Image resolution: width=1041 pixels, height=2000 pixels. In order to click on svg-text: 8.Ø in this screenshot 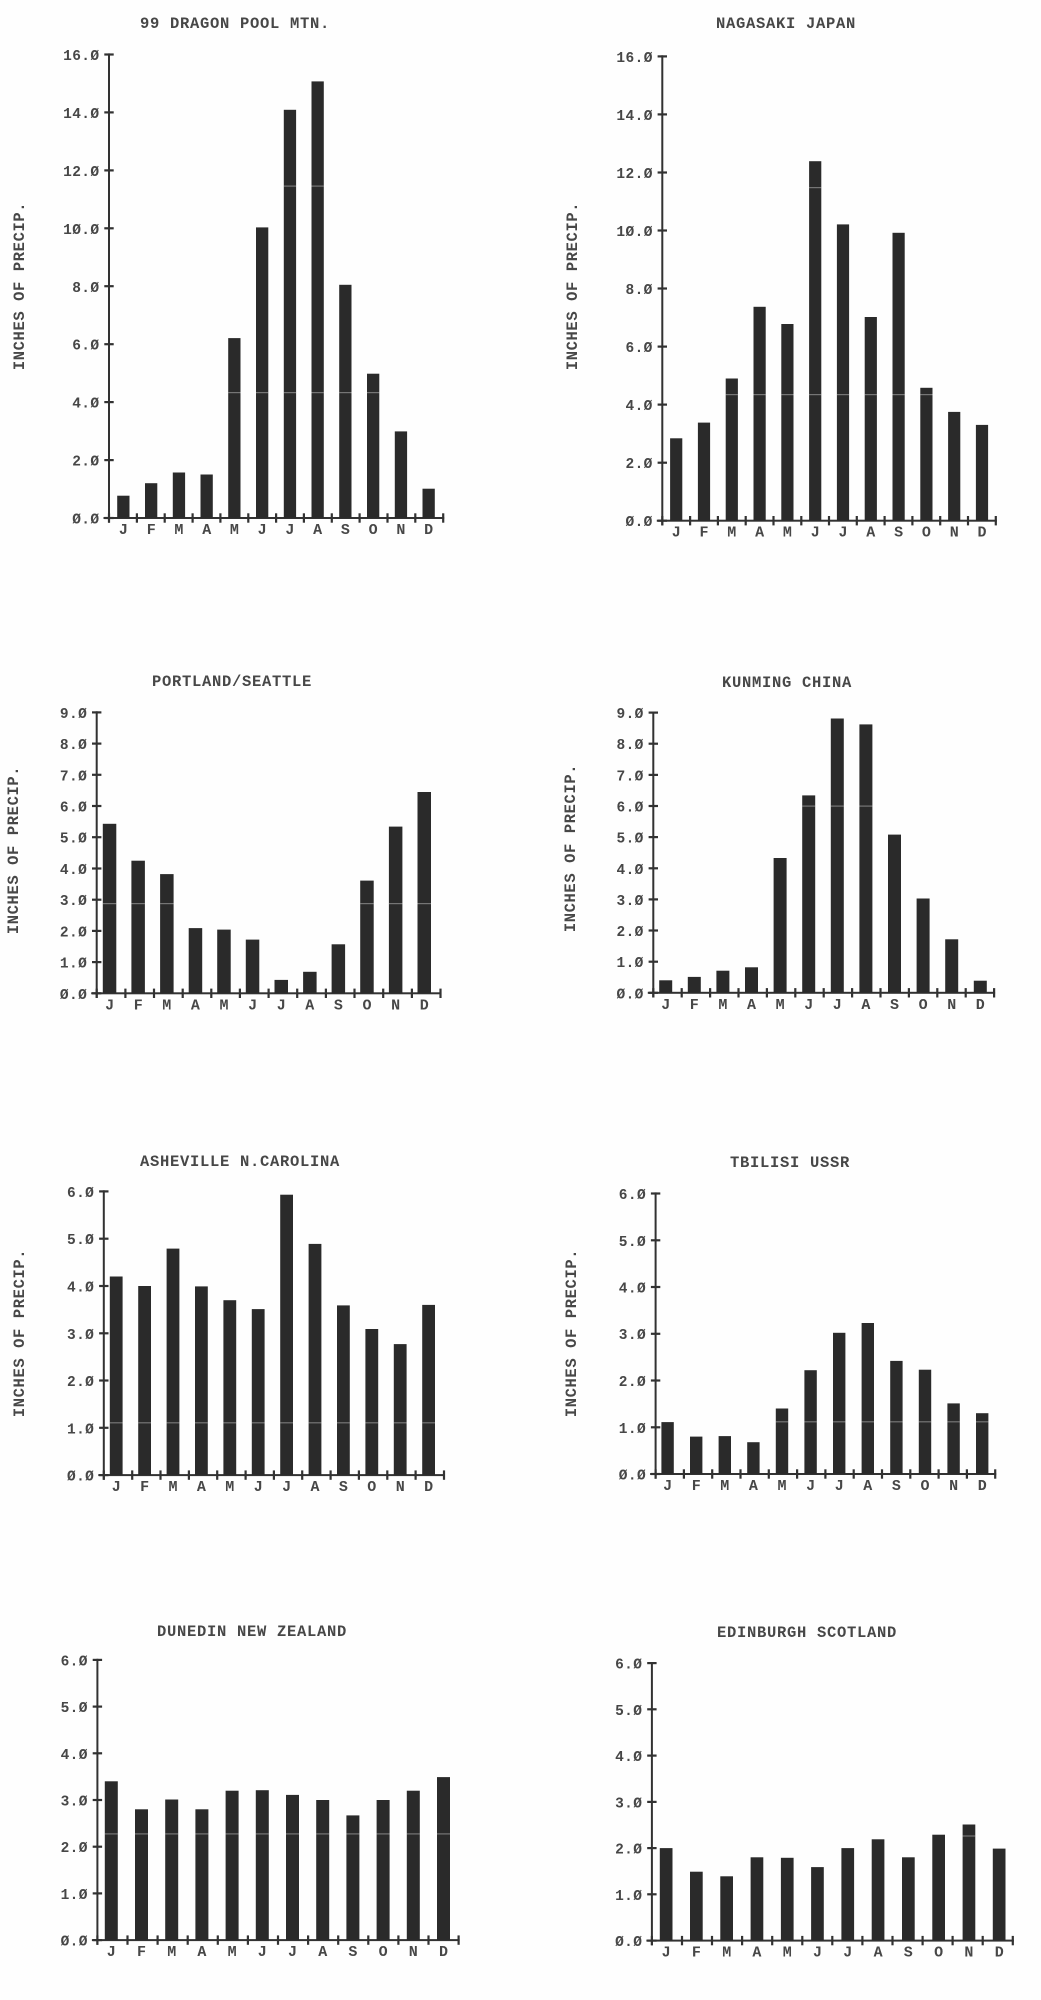, I will do `click(85, 289)`.